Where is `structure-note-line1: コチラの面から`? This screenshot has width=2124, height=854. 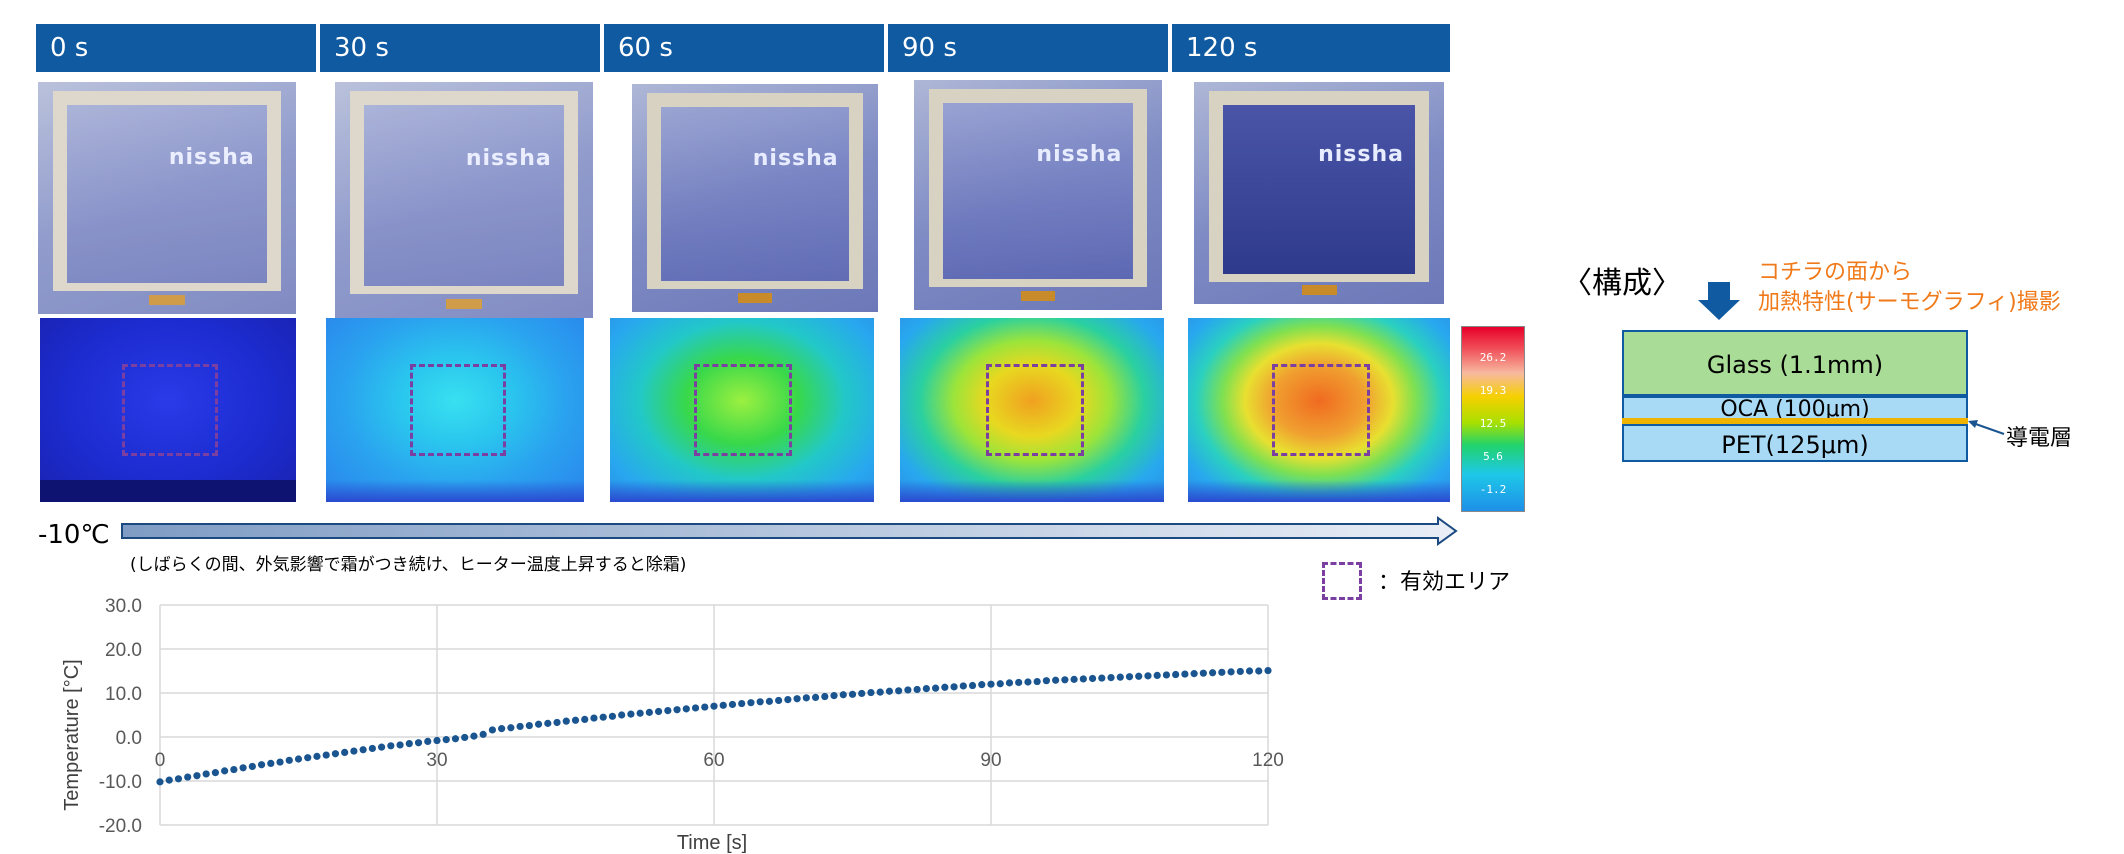 structure-note-line1: コチラの面から is located at coordinates (1835, 272).